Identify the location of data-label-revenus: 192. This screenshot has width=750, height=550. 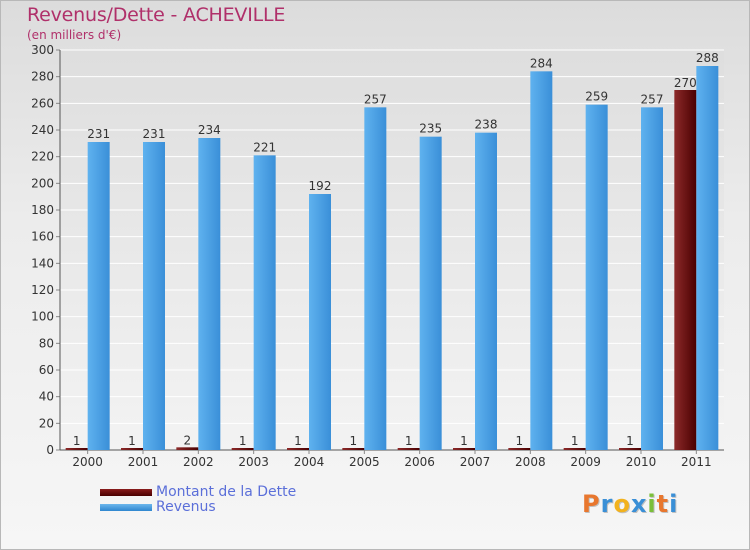
(320, 186).